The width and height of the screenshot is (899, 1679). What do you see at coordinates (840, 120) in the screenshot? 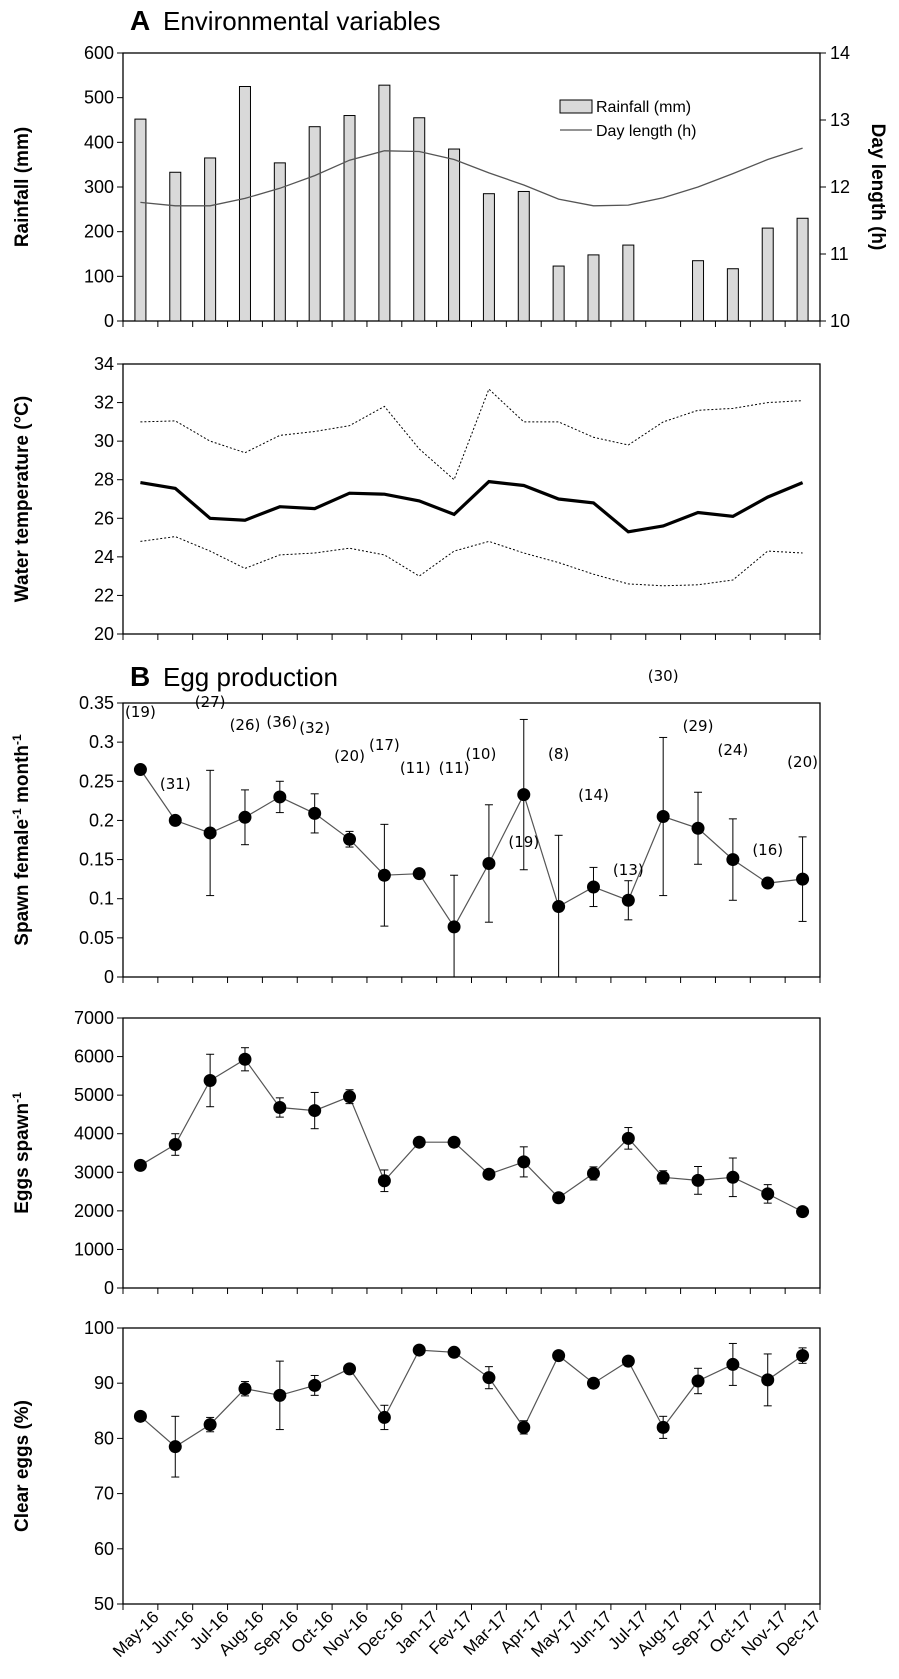
I see `y2-tick-label: 13` at bounding box center [840, 120].